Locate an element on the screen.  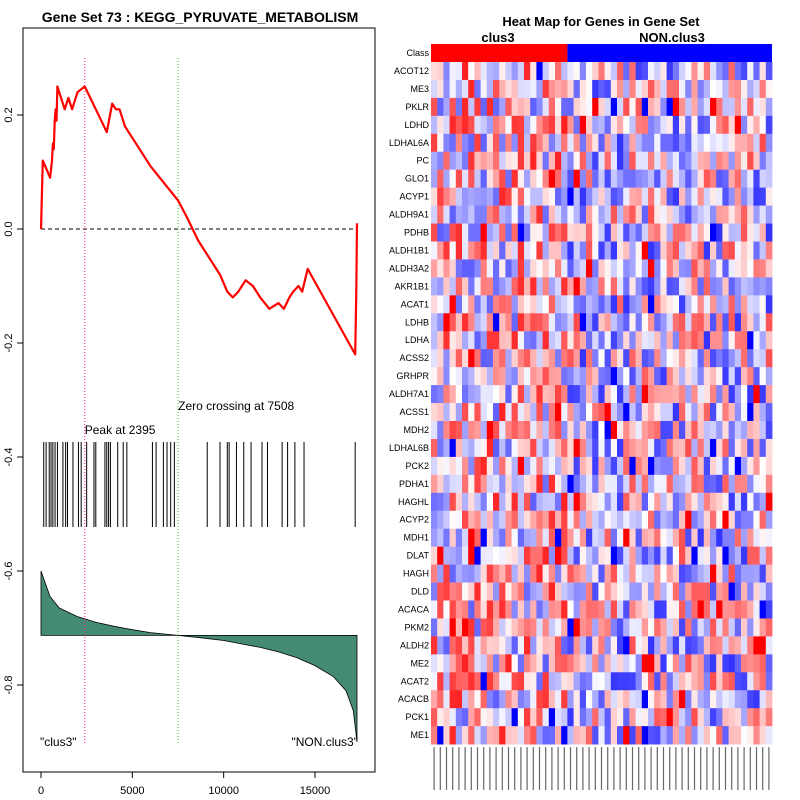
gene-label: MDH2 is located at coordinates (416, 430).